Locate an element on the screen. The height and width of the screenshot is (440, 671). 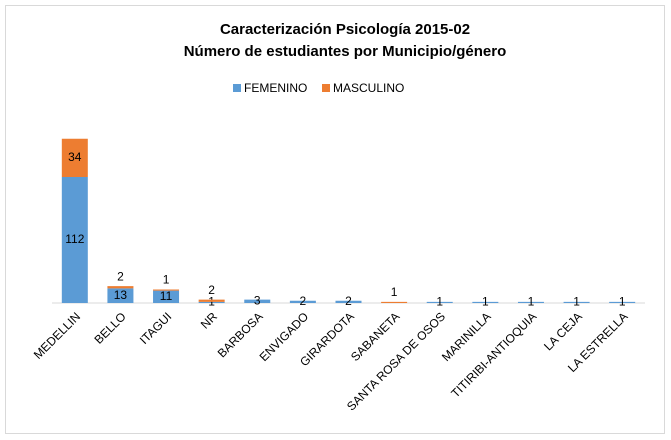
value-label: 112 is located at coordinates (74, 239).